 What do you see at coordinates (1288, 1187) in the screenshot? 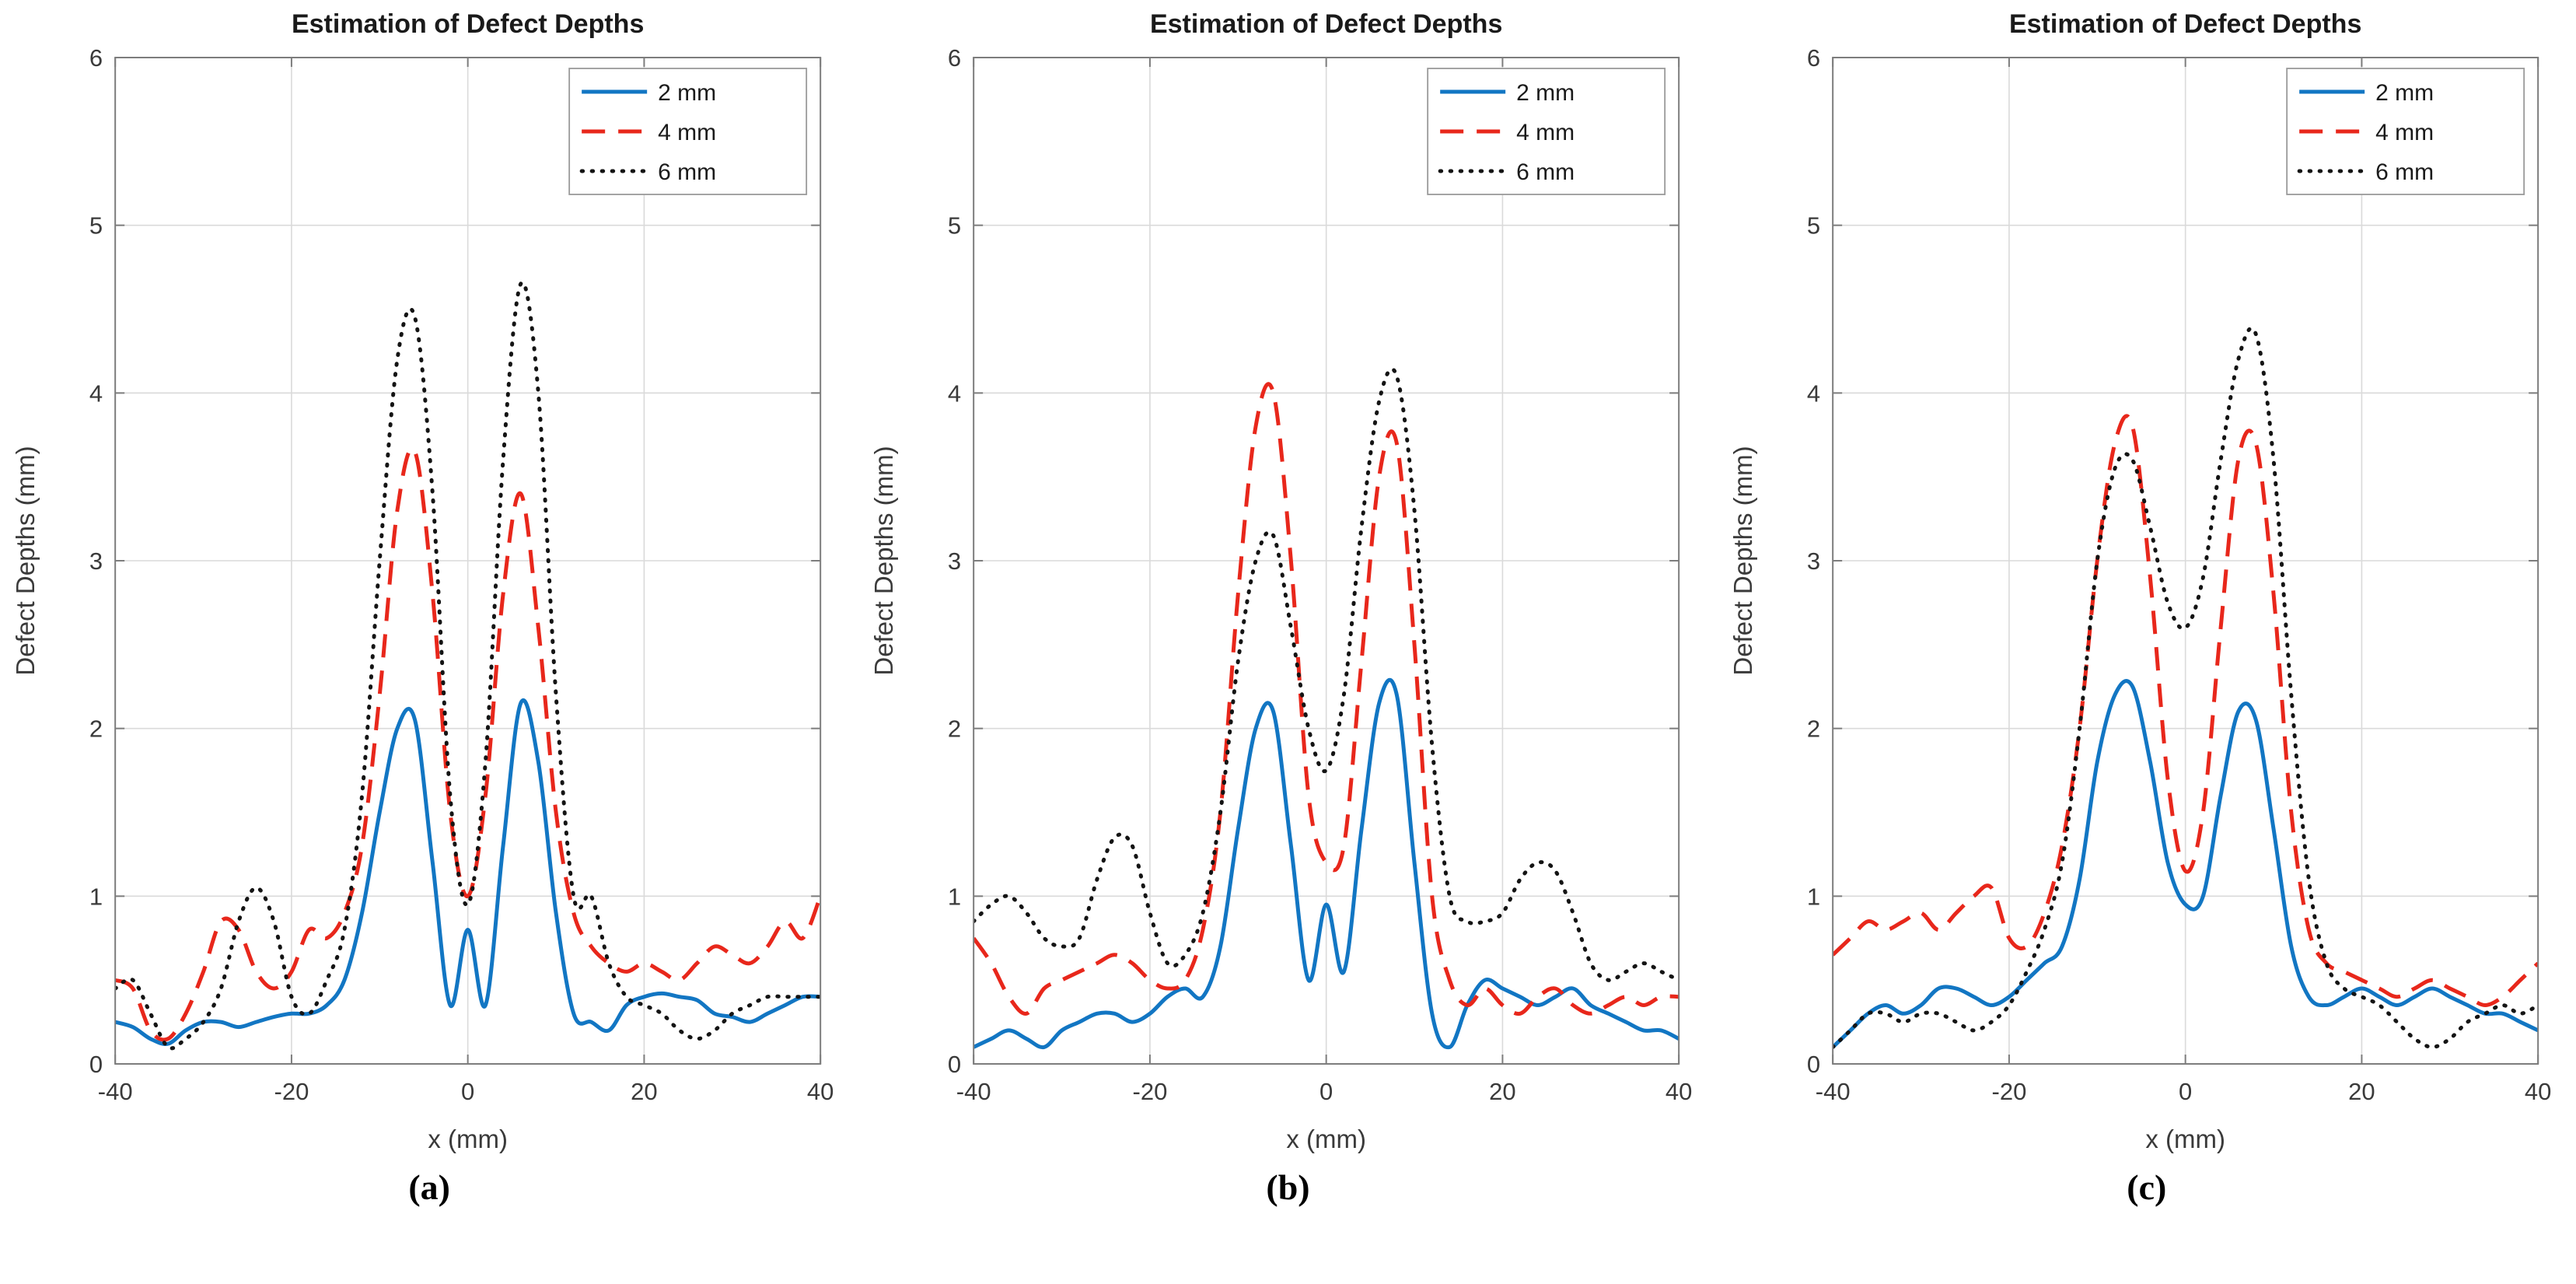
I see `caption-b: (b)` at bounding box center [1288, 1187].